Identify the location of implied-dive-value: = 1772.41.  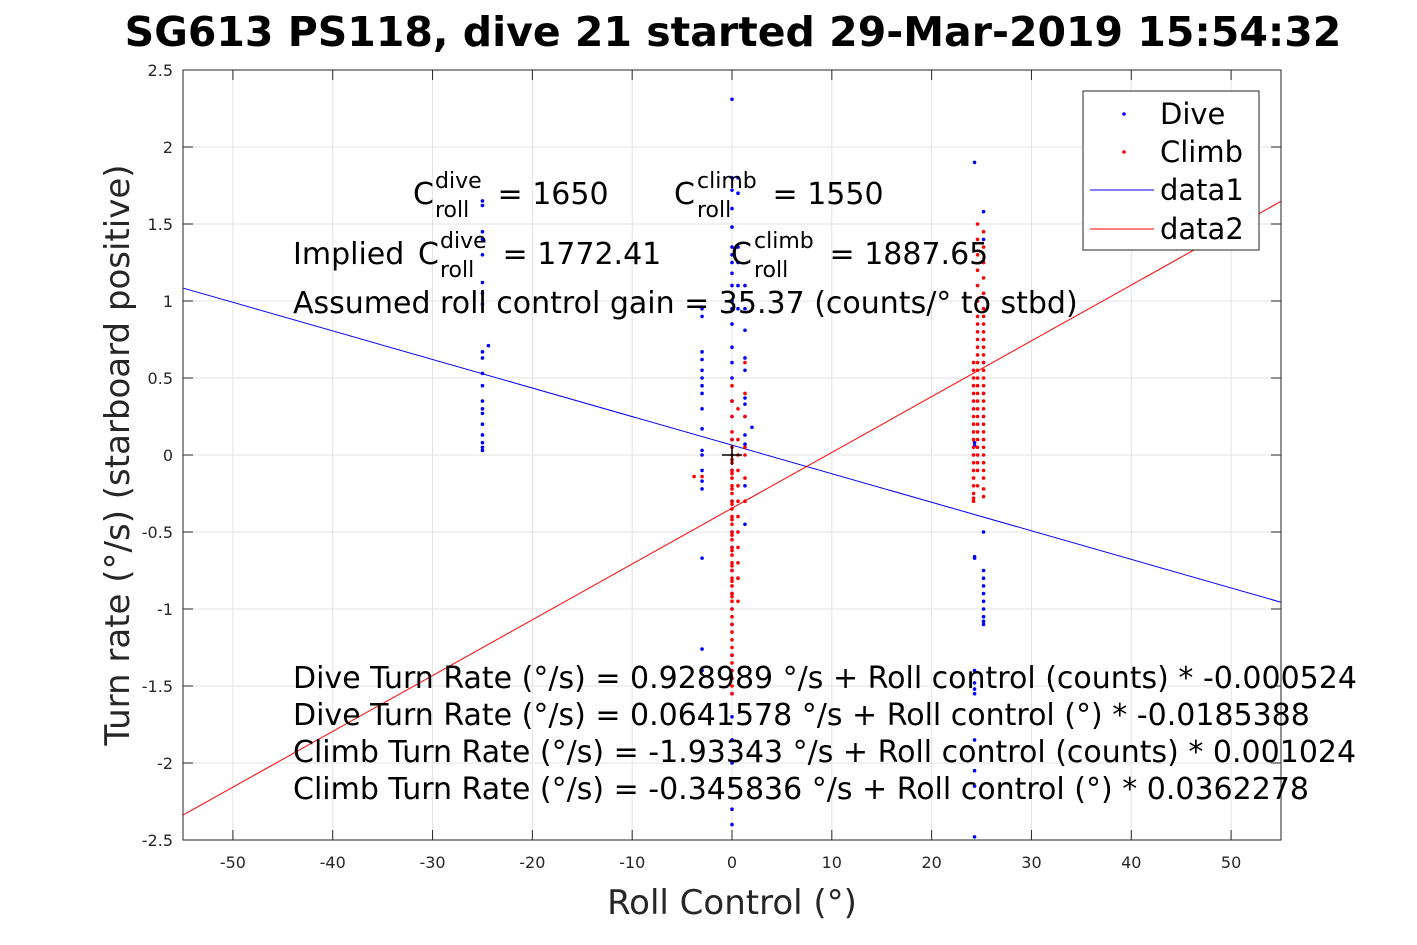
(577, 254).